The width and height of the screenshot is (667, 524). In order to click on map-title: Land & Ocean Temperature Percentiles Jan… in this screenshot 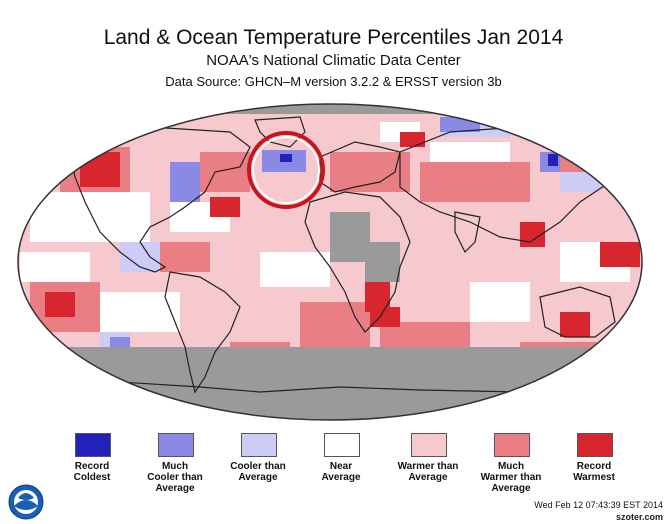, I will do `click(333, 37)`.